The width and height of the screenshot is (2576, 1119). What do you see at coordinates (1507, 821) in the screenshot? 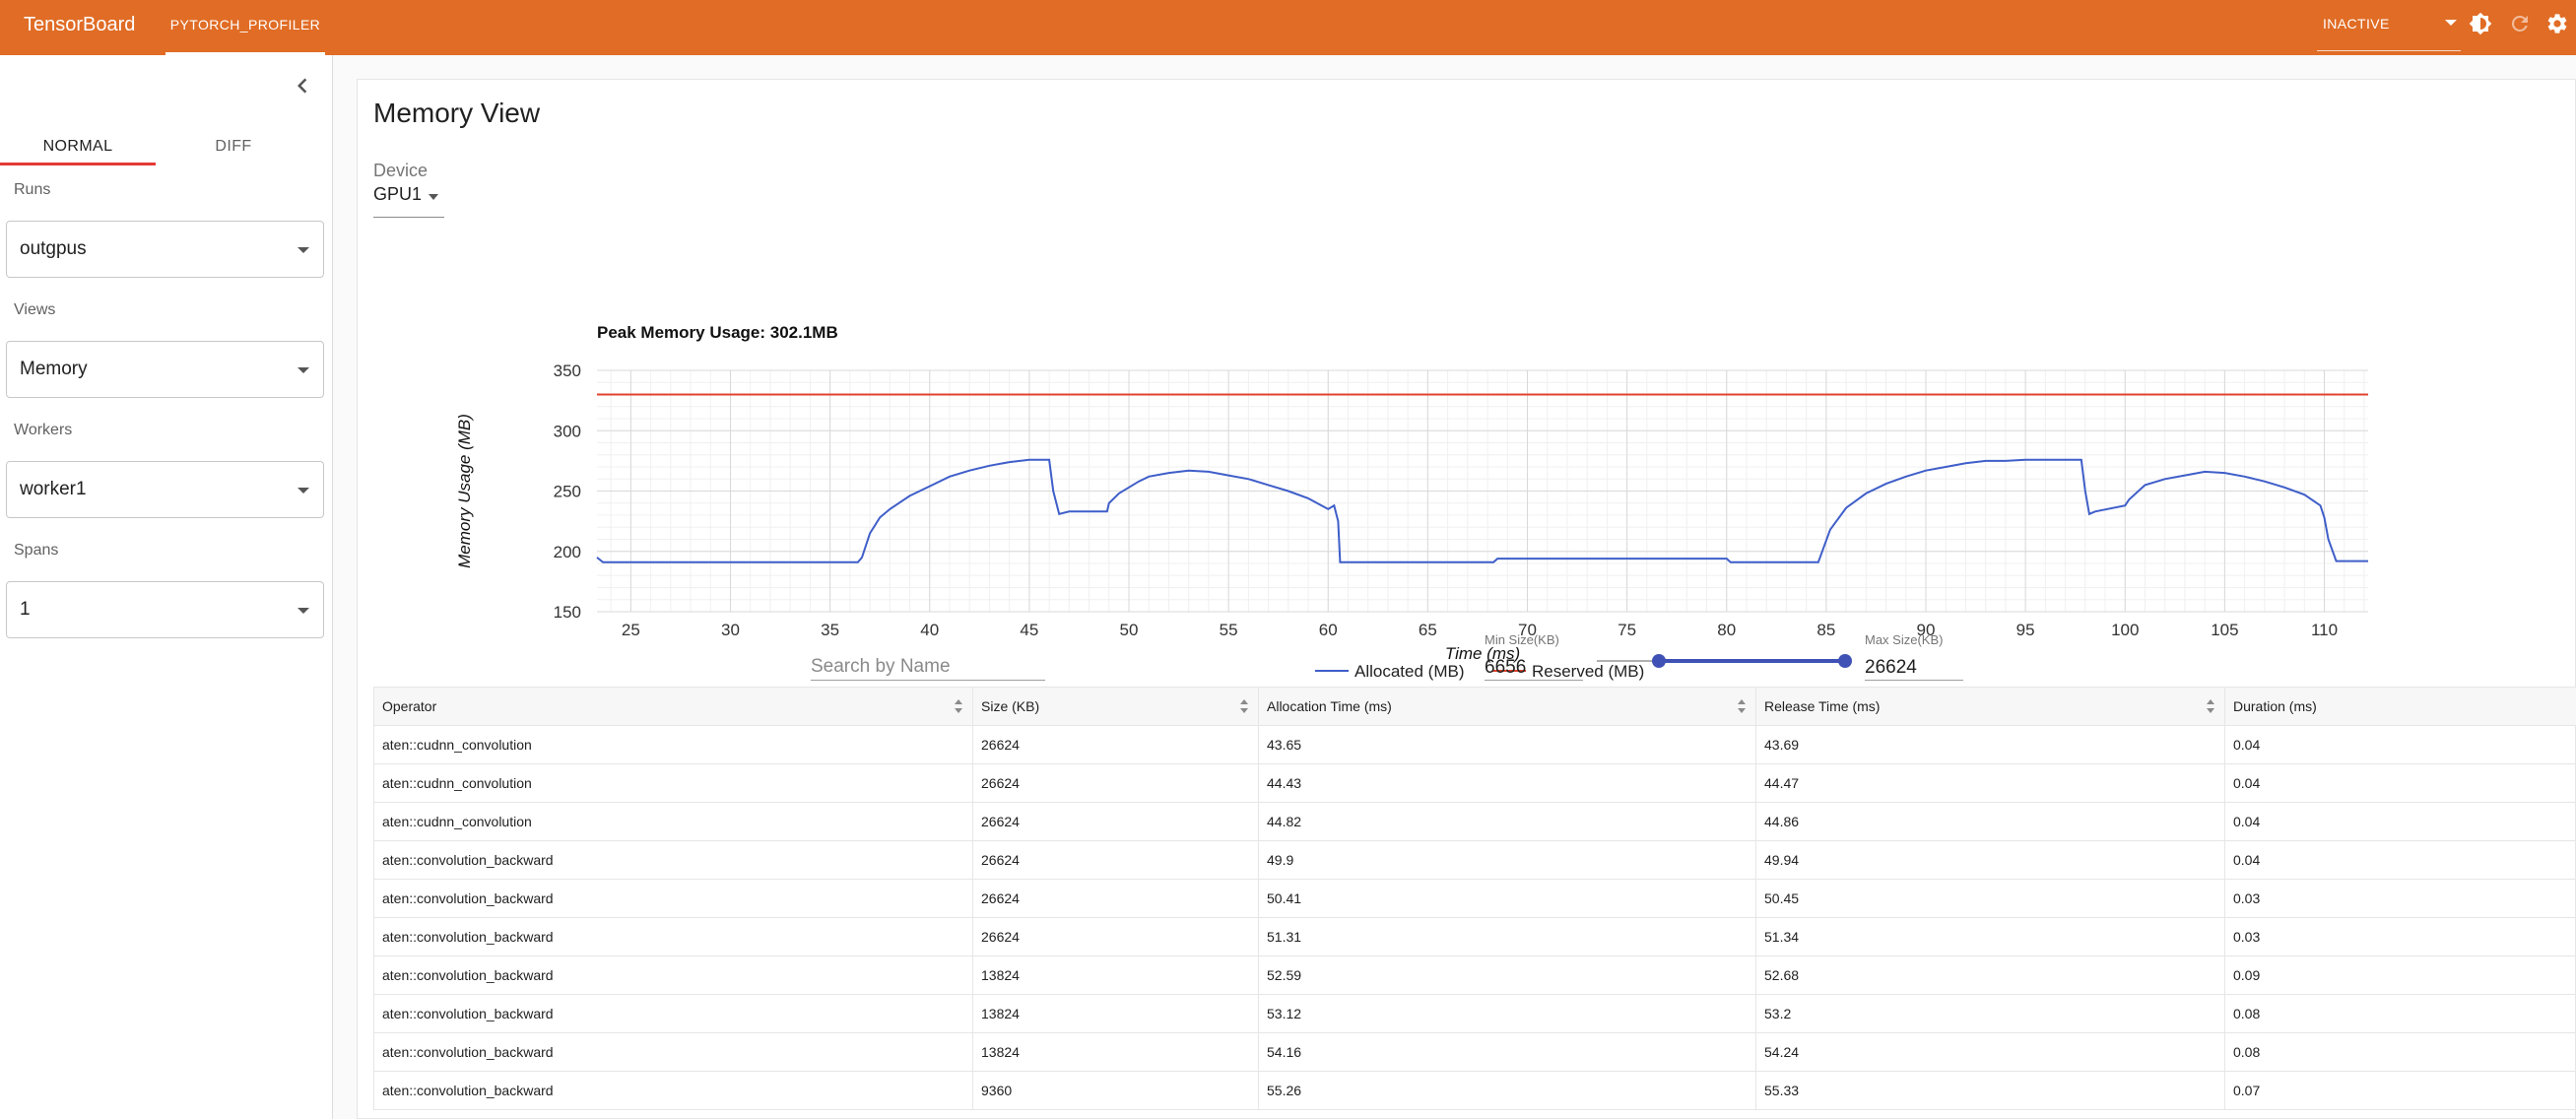
I see `table-cell: 44.82` at bounding box center [1507, 821].